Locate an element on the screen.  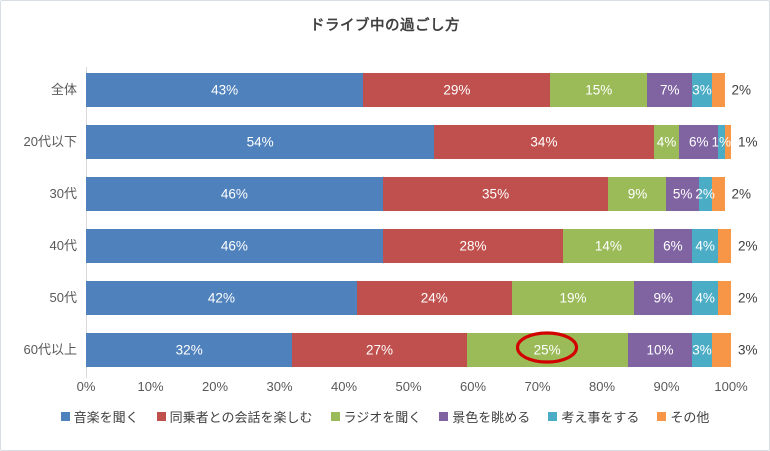
x-tick-label: 70% is located at coordinates (537, 386).